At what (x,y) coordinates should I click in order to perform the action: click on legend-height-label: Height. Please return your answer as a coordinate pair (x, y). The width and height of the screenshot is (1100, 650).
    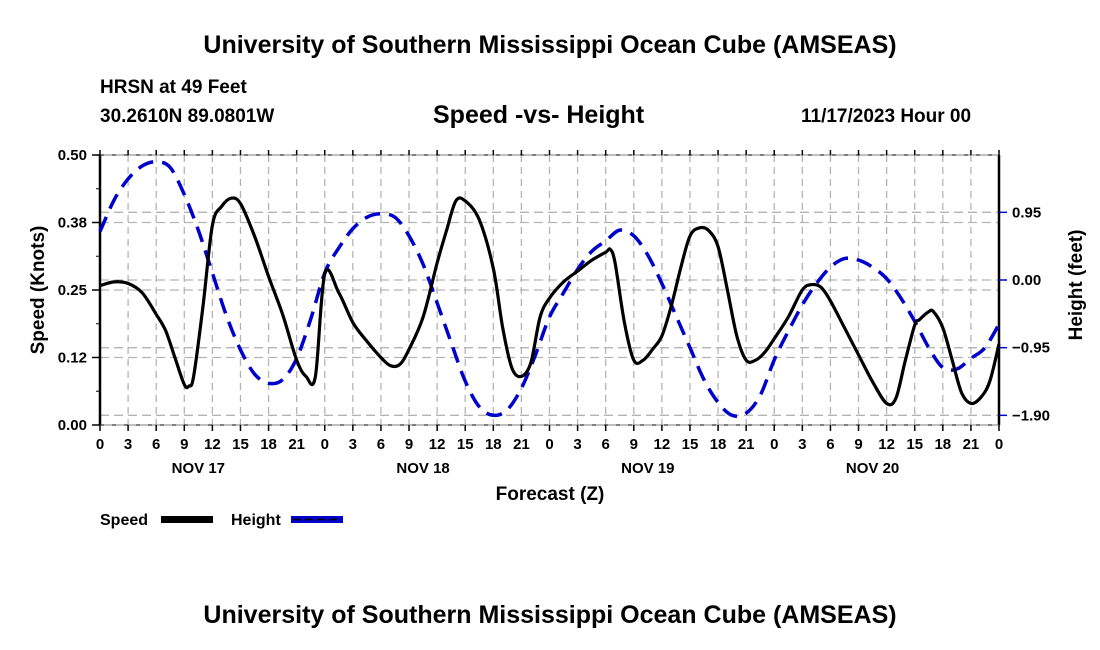
    Looking at the image, I should click on (256, 520).